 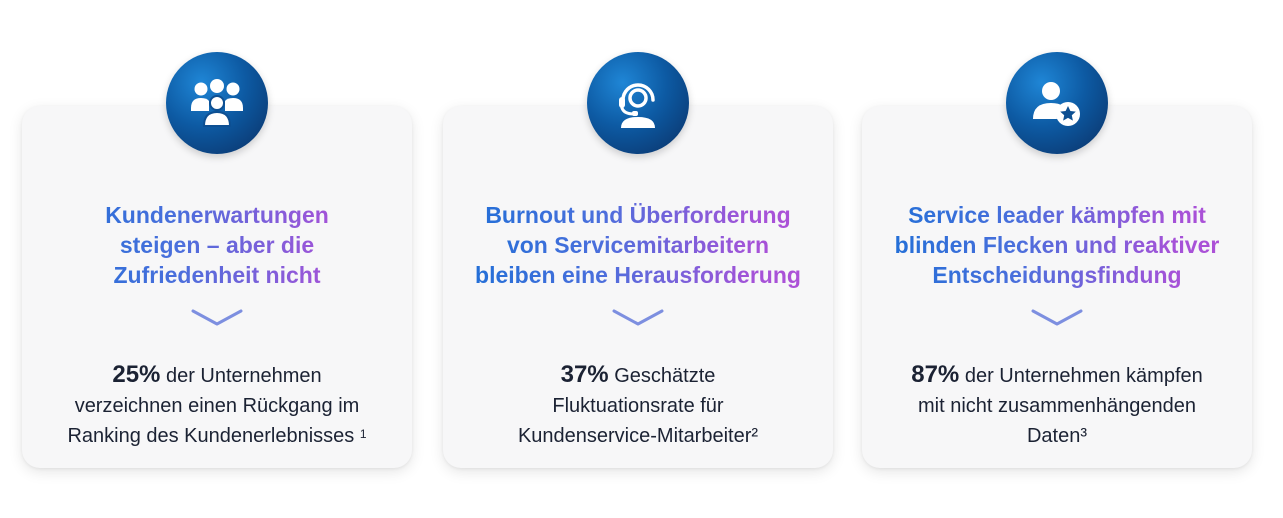 I want to click on stat-text: der Unternehmen, so click(x=243, y=376).